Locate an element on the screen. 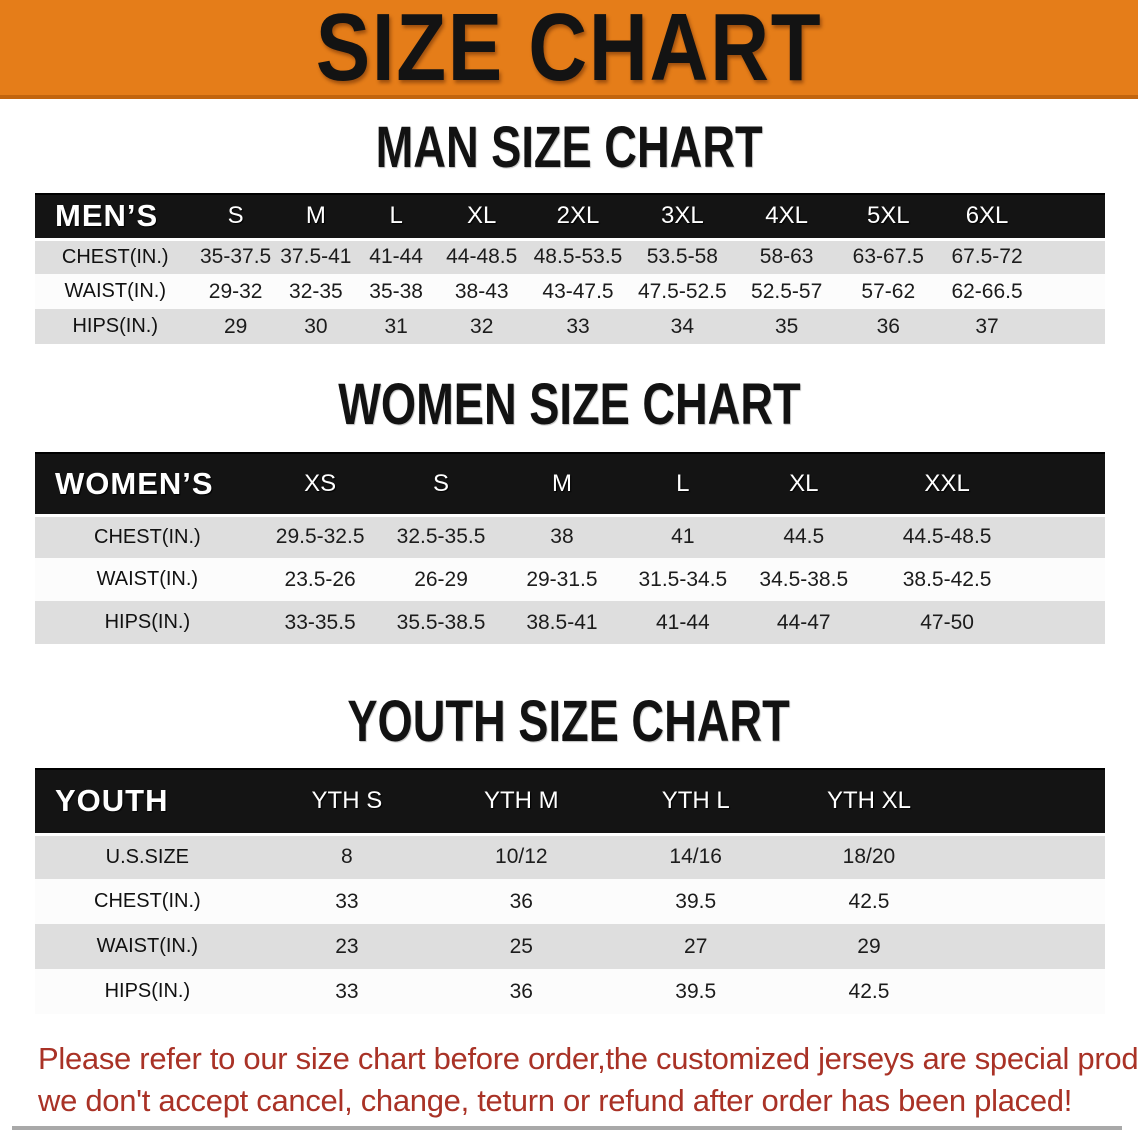 Image resolution: width=1138 pixels, height=1132 pixels. size-value: 36 is located at coordinates (521, 901).